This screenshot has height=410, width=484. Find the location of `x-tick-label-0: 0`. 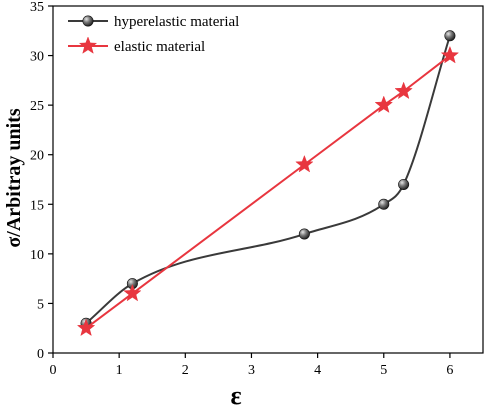

x-tick-label-0: 0 is located at coordinates (53, 370).